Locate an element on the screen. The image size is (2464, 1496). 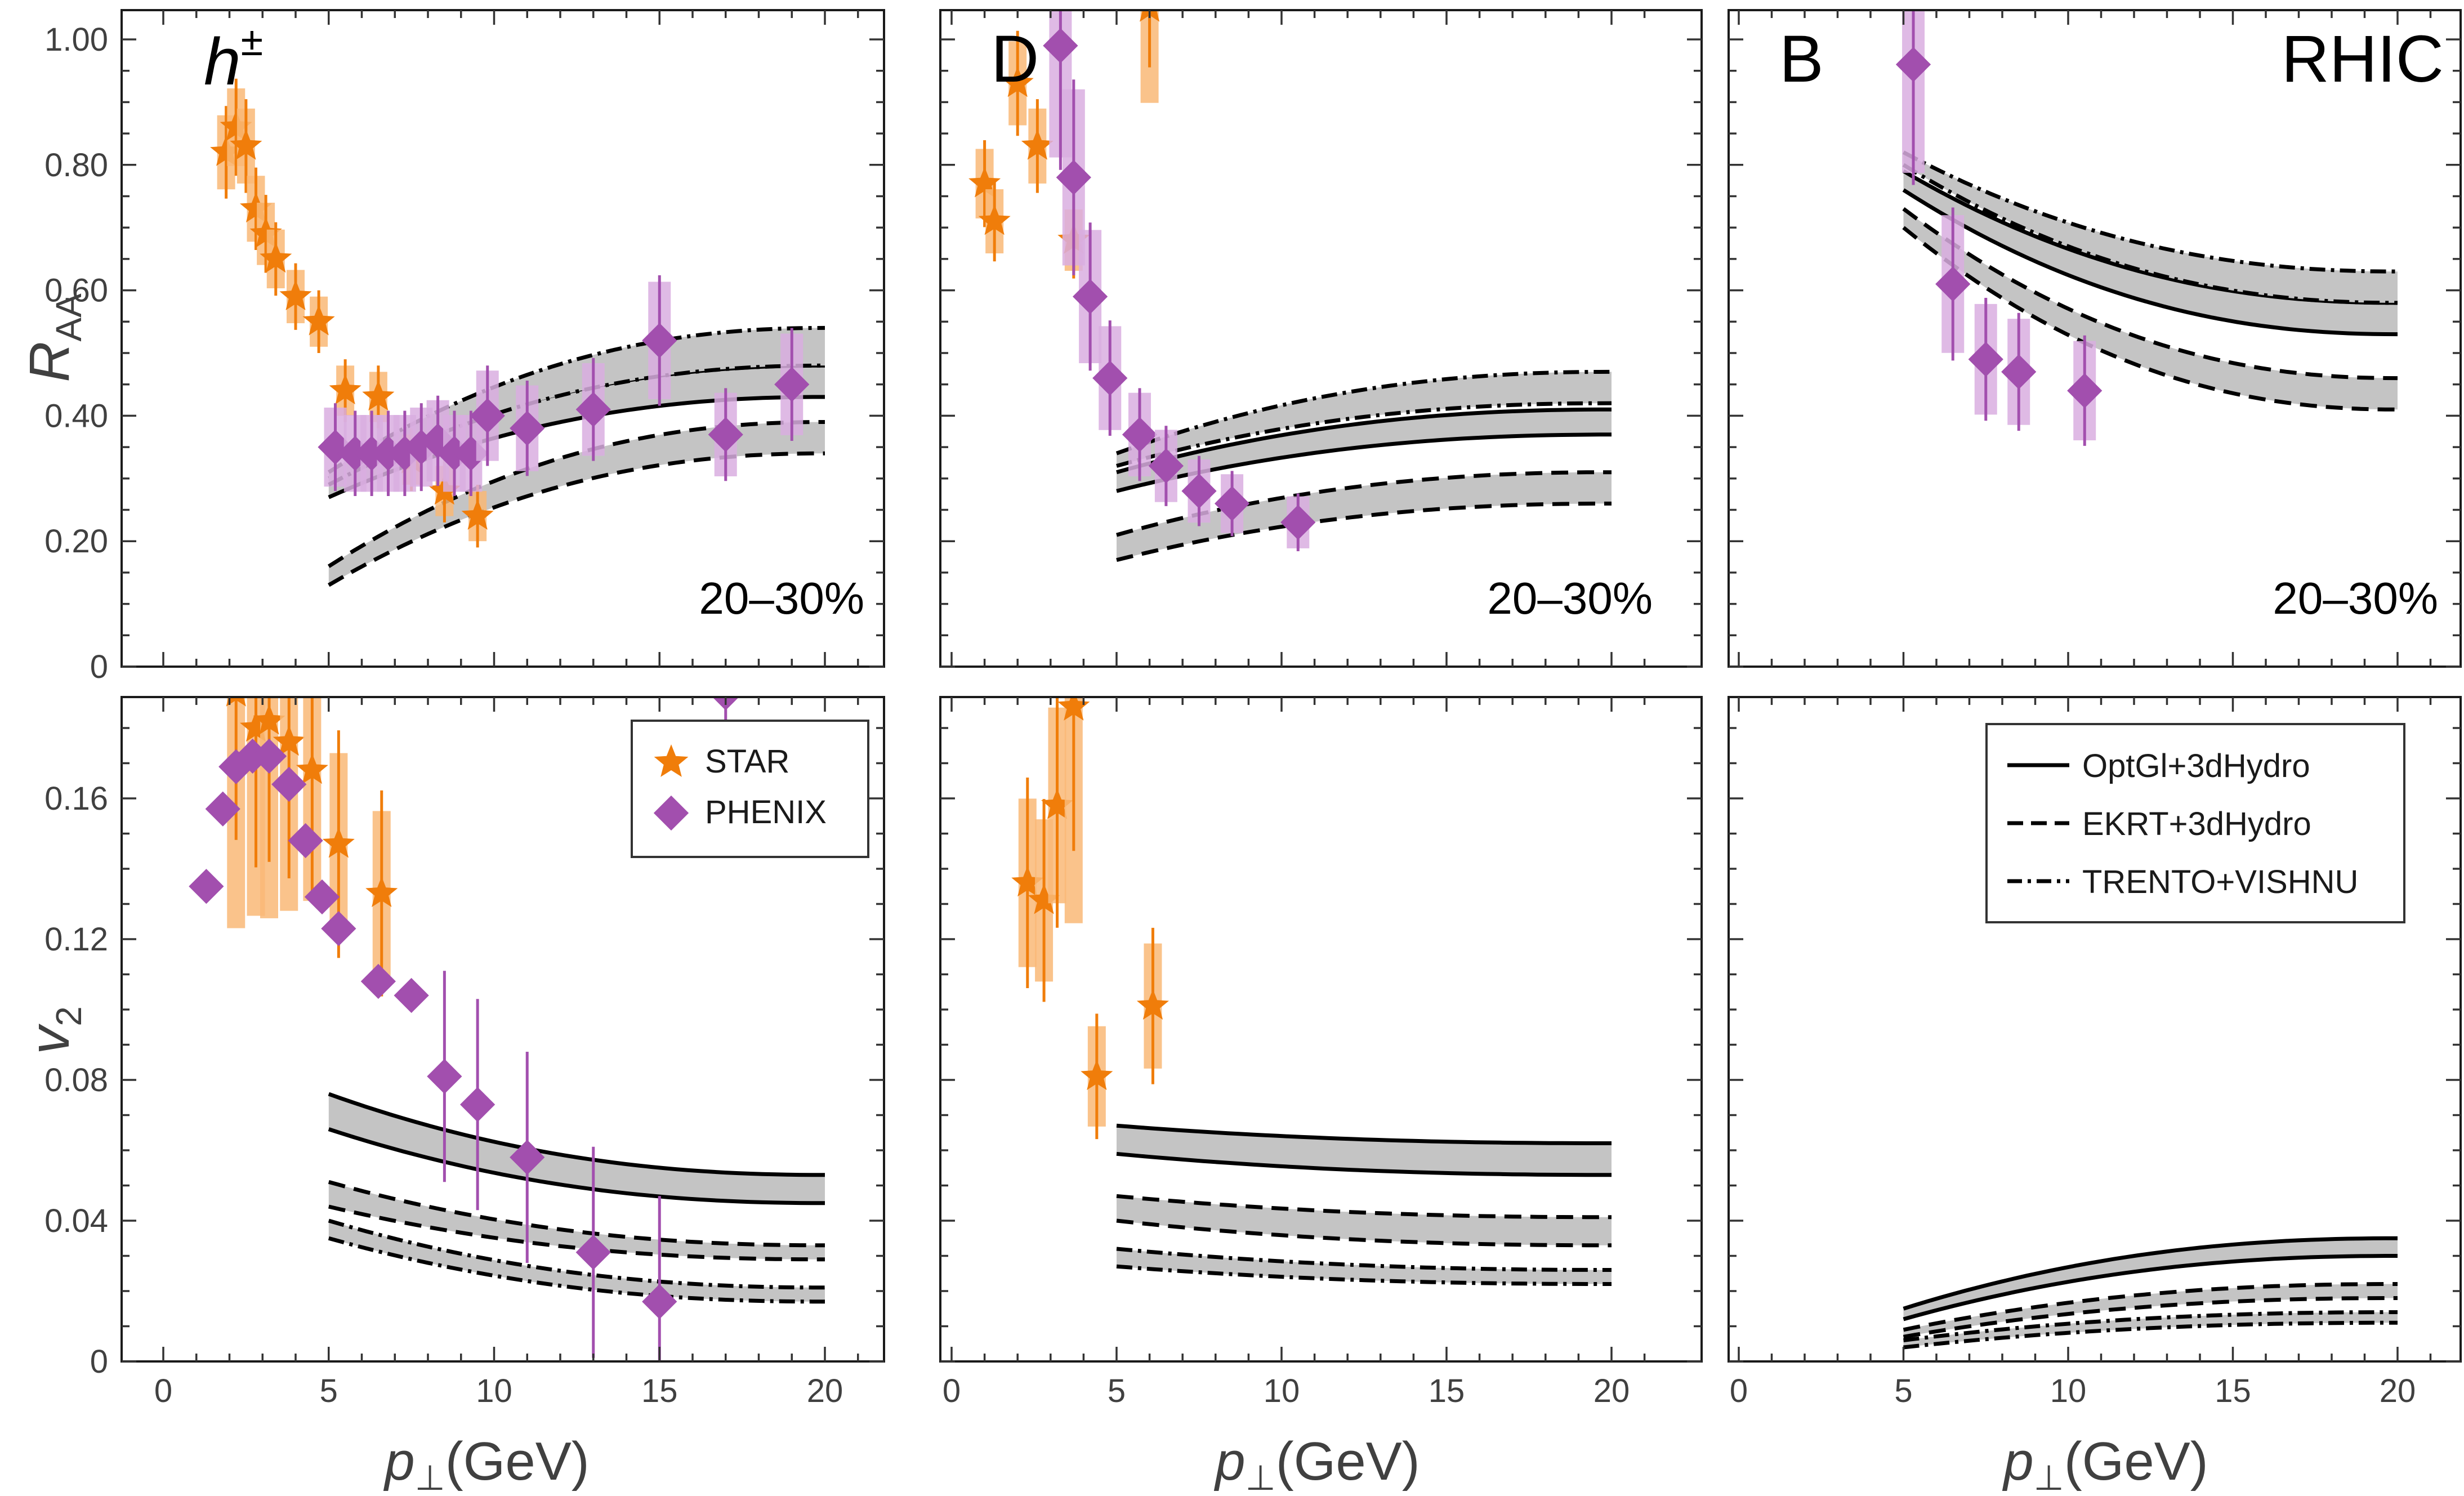
ticks-h-raa is located at coordinates (503, 339).